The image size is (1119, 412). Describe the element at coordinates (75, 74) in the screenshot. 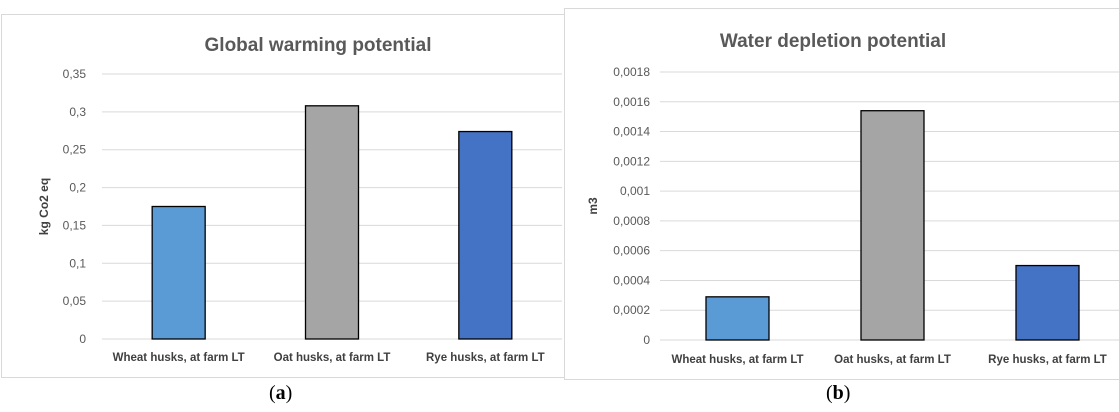

I see `chart-a-y-tick: 0,35` at that location.